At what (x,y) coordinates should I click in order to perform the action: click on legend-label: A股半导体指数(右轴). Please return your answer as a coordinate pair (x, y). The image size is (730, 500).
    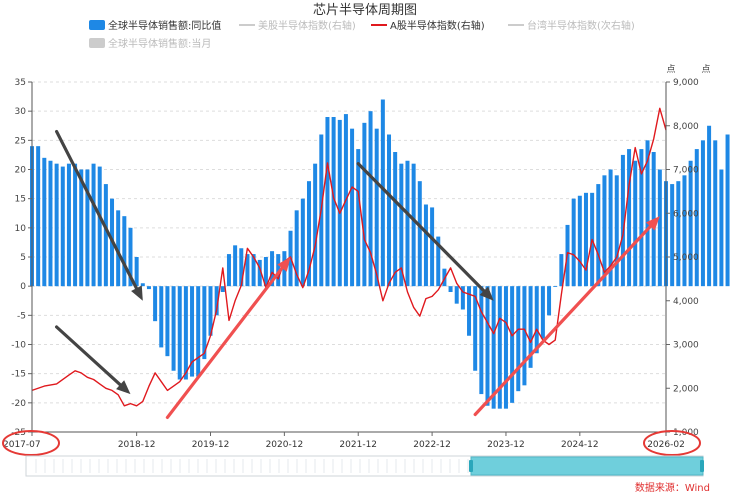
    Looking at the image, I should click on (437, 25).